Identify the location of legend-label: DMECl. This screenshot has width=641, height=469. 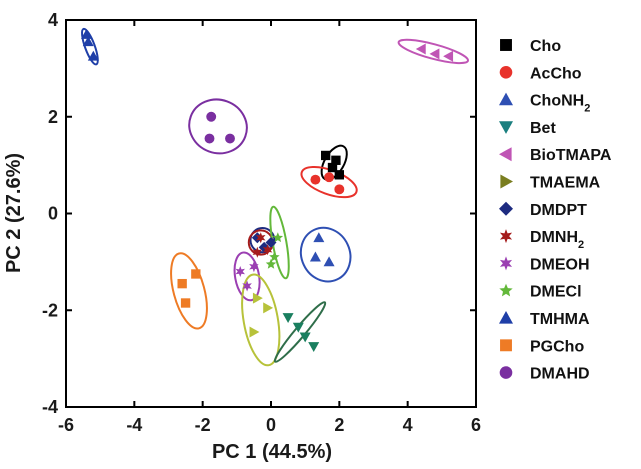
(556, 292).